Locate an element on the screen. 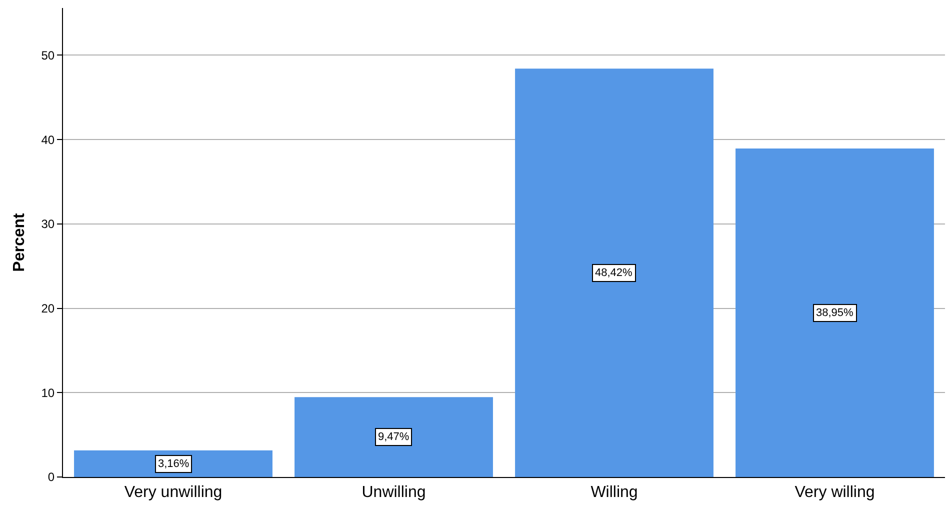 This screenshot has height=509, width=947. data-label: 48,42% is located at coordinates (614, 273).